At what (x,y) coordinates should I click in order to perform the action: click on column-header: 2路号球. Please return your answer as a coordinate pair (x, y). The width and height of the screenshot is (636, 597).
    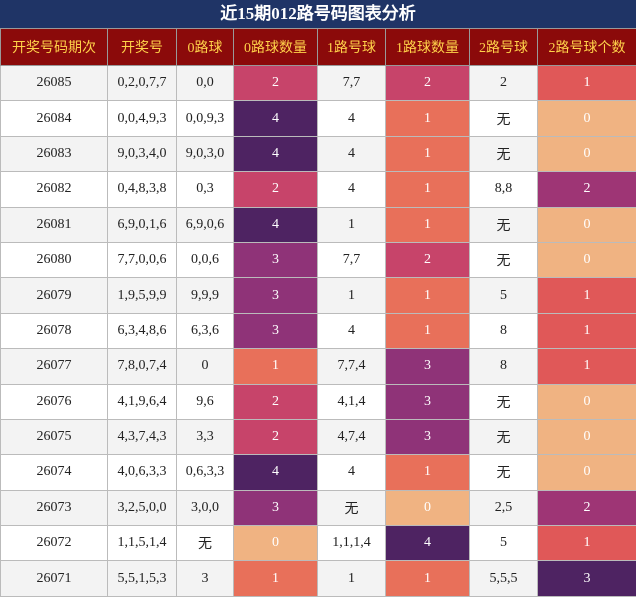
    Looking at the image, I should click on (504, 47).